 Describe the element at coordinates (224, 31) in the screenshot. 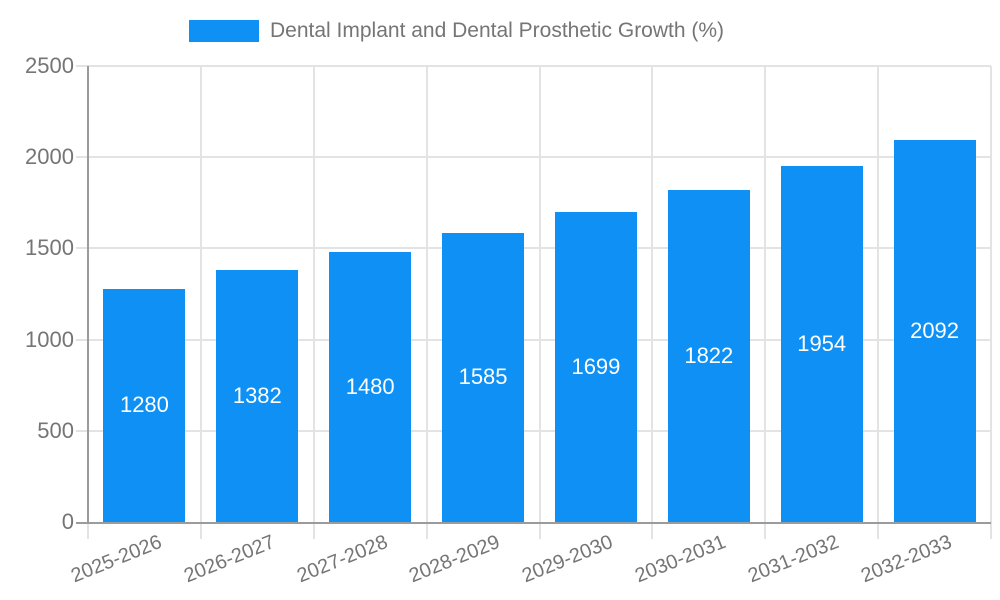

I see `legend-swatch` at that location.